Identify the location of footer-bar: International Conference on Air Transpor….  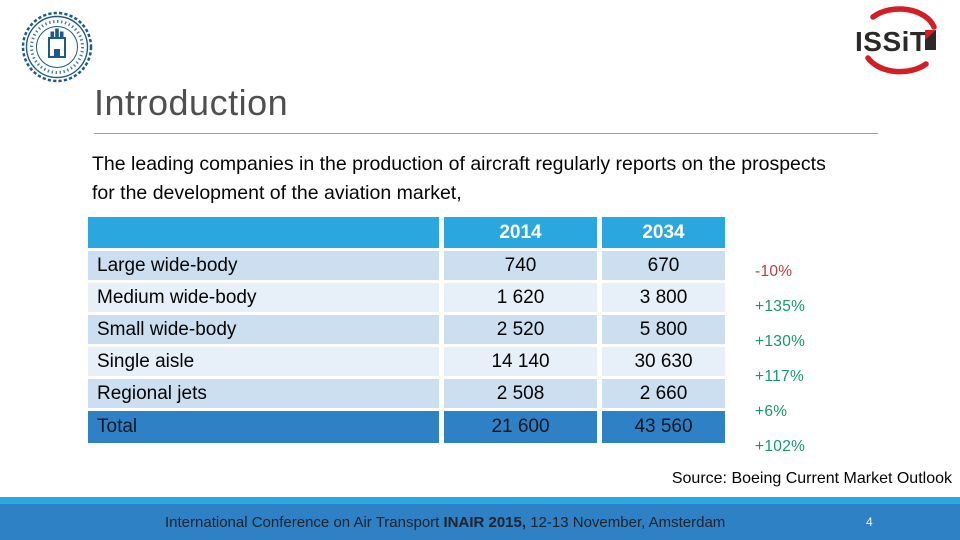
(480, 522).